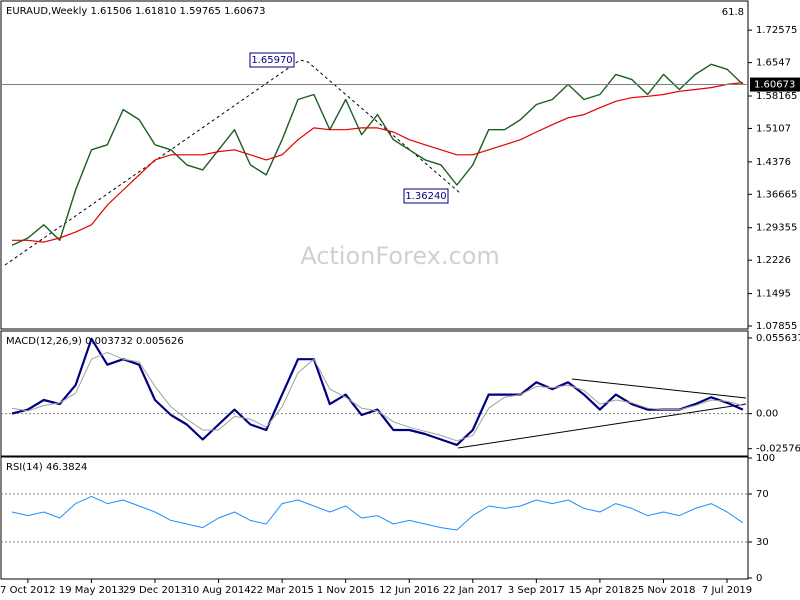 The height and width of the screenshot is (600, 800). Describe the element at coordinates (776, 30) in the screenshot. I see `y-tick-label: 1.72575` at that location.